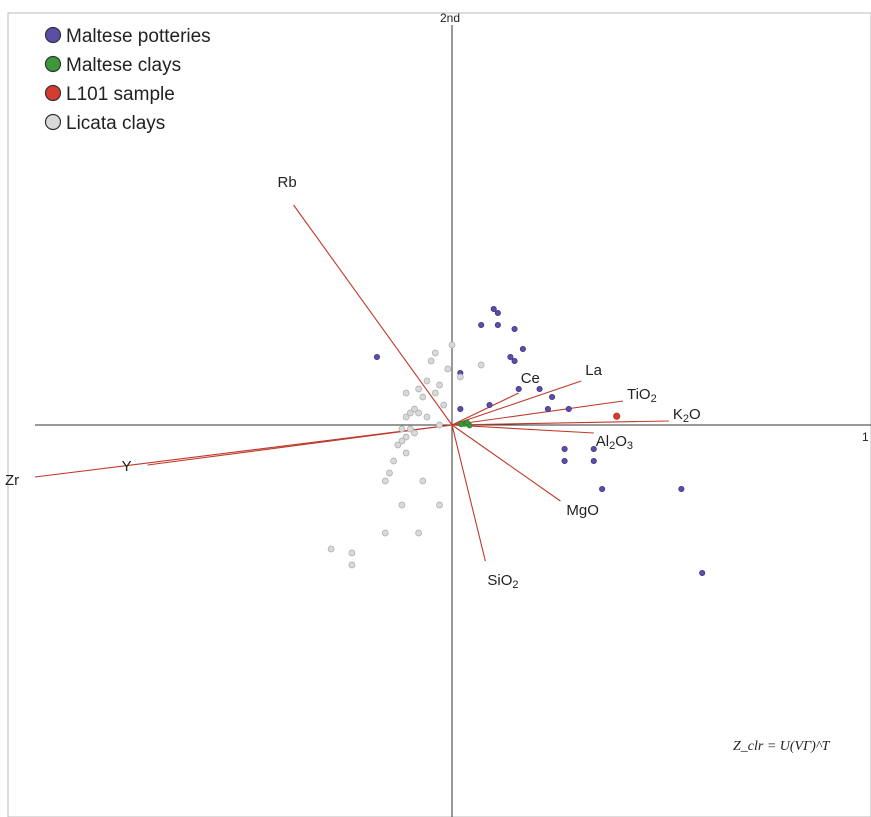  I want to click on vector-label-la: La, so click(593, 370).